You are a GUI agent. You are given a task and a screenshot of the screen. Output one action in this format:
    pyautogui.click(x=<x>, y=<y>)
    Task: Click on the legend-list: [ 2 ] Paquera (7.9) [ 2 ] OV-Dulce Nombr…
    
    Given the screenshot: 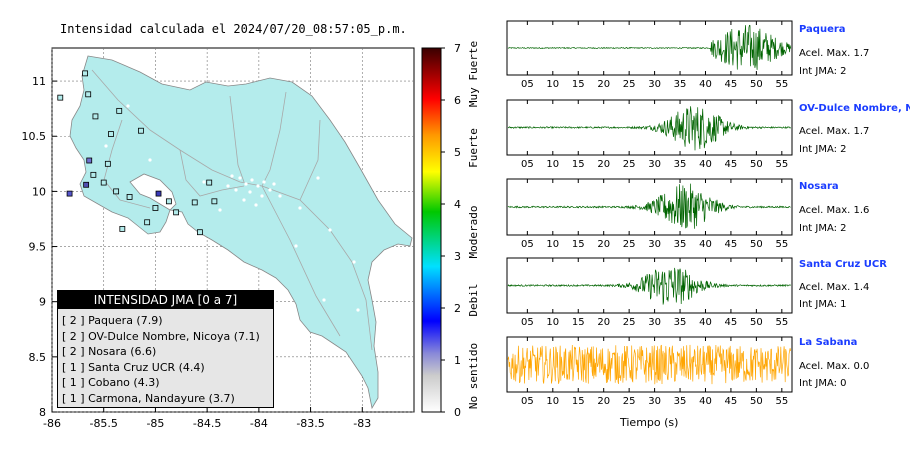 What is the action you would take?
    pyautogui.click(x=167, y=359)
    